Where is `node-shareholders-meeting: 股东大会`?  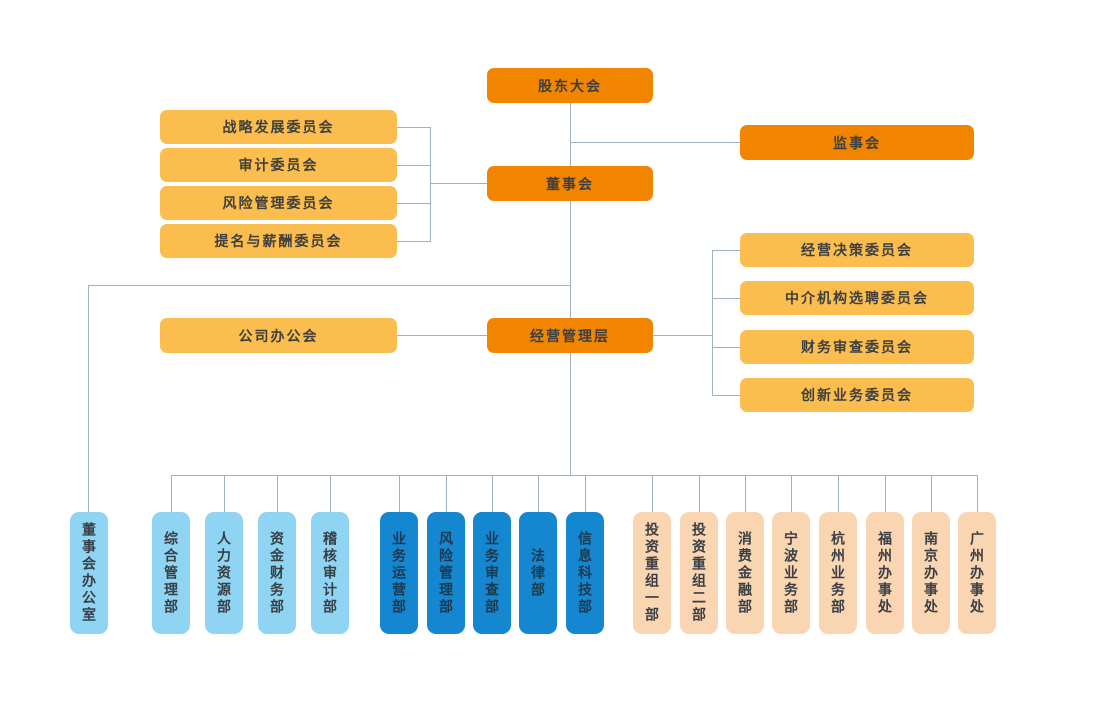 node-shareholders-meeting: 股东大会 is located at coordinates (570, 85).